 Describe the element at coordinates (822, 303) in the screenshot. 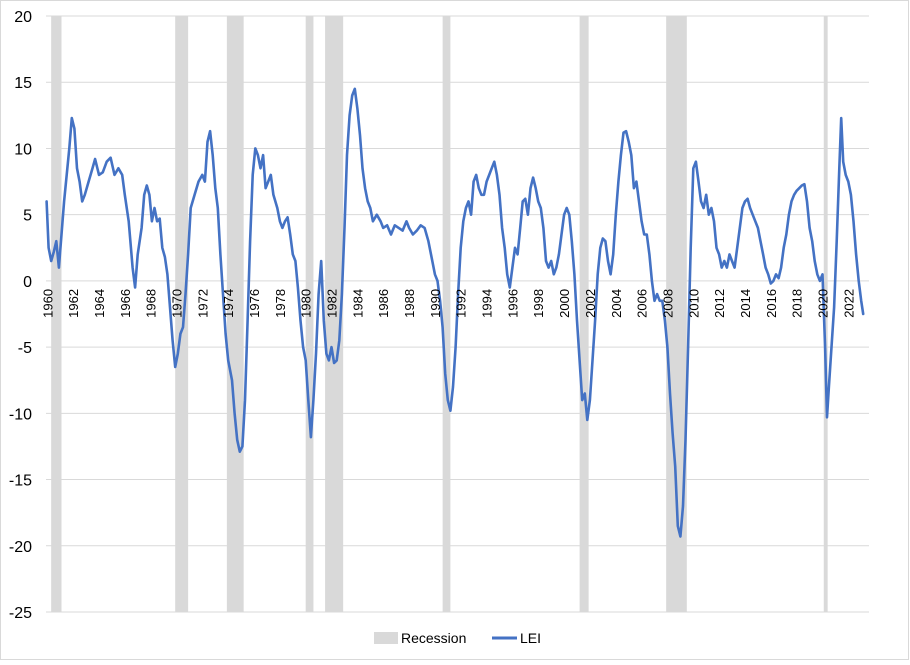

I see `x-tick-label: 2020` at that location.